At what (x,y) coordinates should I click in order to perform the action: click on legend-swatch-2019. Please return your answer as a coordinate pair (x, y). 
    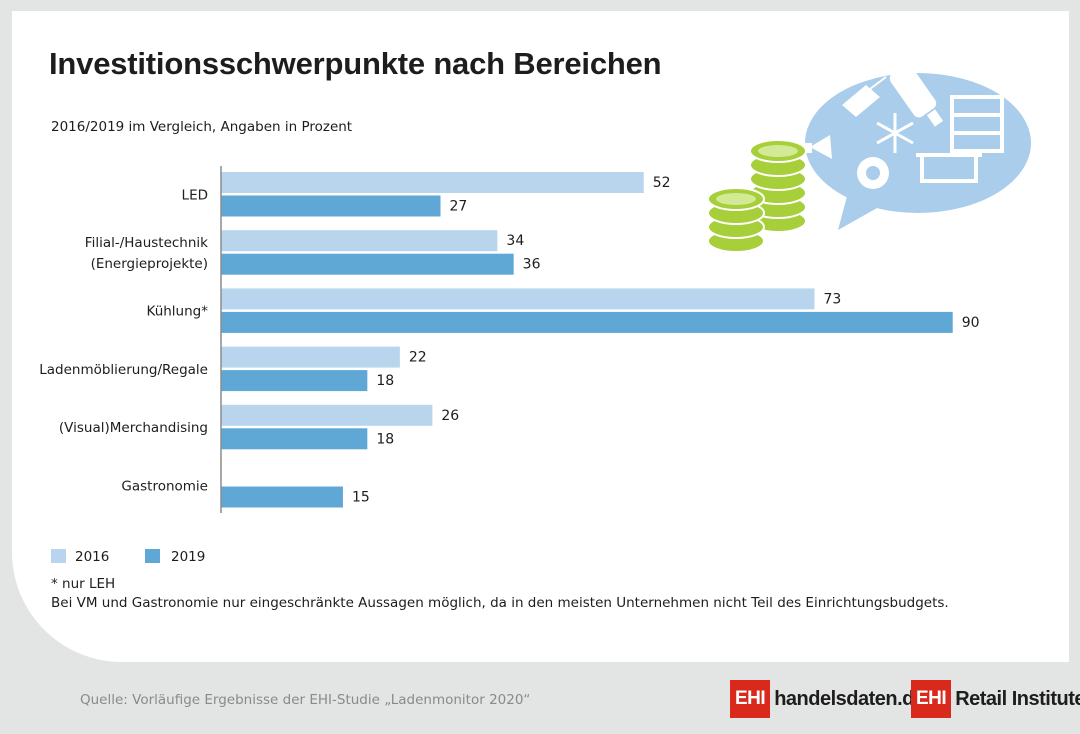
    Looking at the image, I should click on (152, 556).